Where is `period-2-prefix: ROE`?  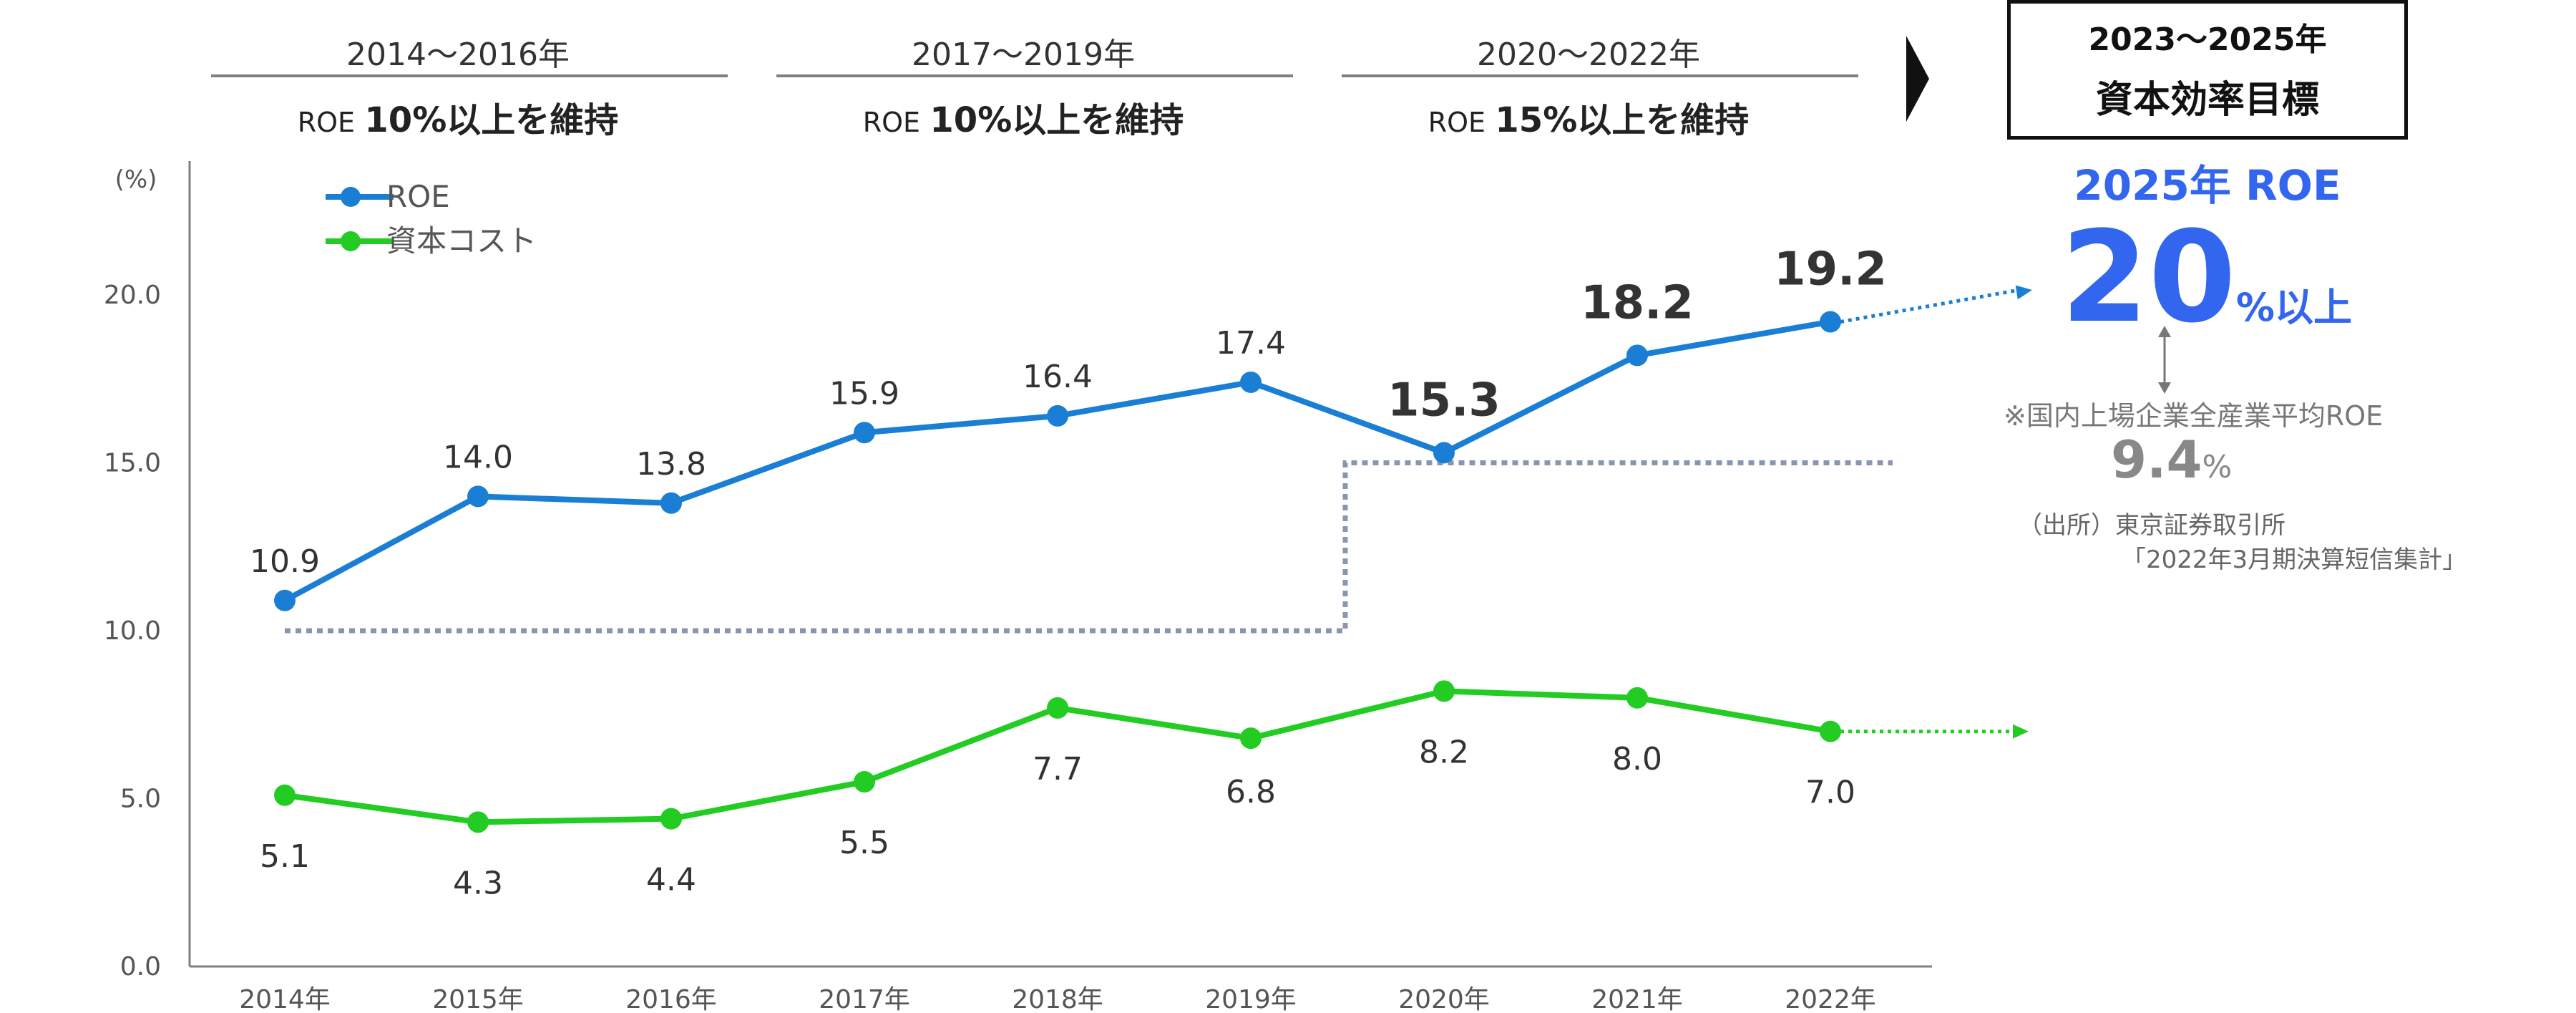
period-2-prefix: ROE is located at coordinates (891, 123).